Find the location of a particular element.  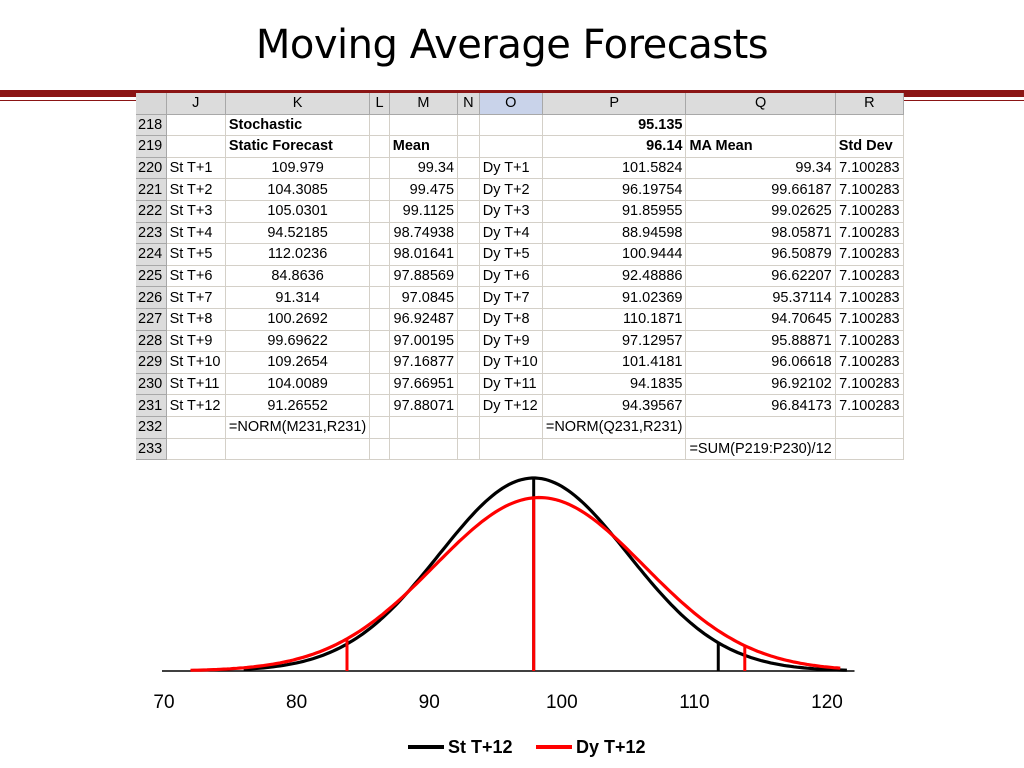

cell-l223 is located at coordinates (379, 233).